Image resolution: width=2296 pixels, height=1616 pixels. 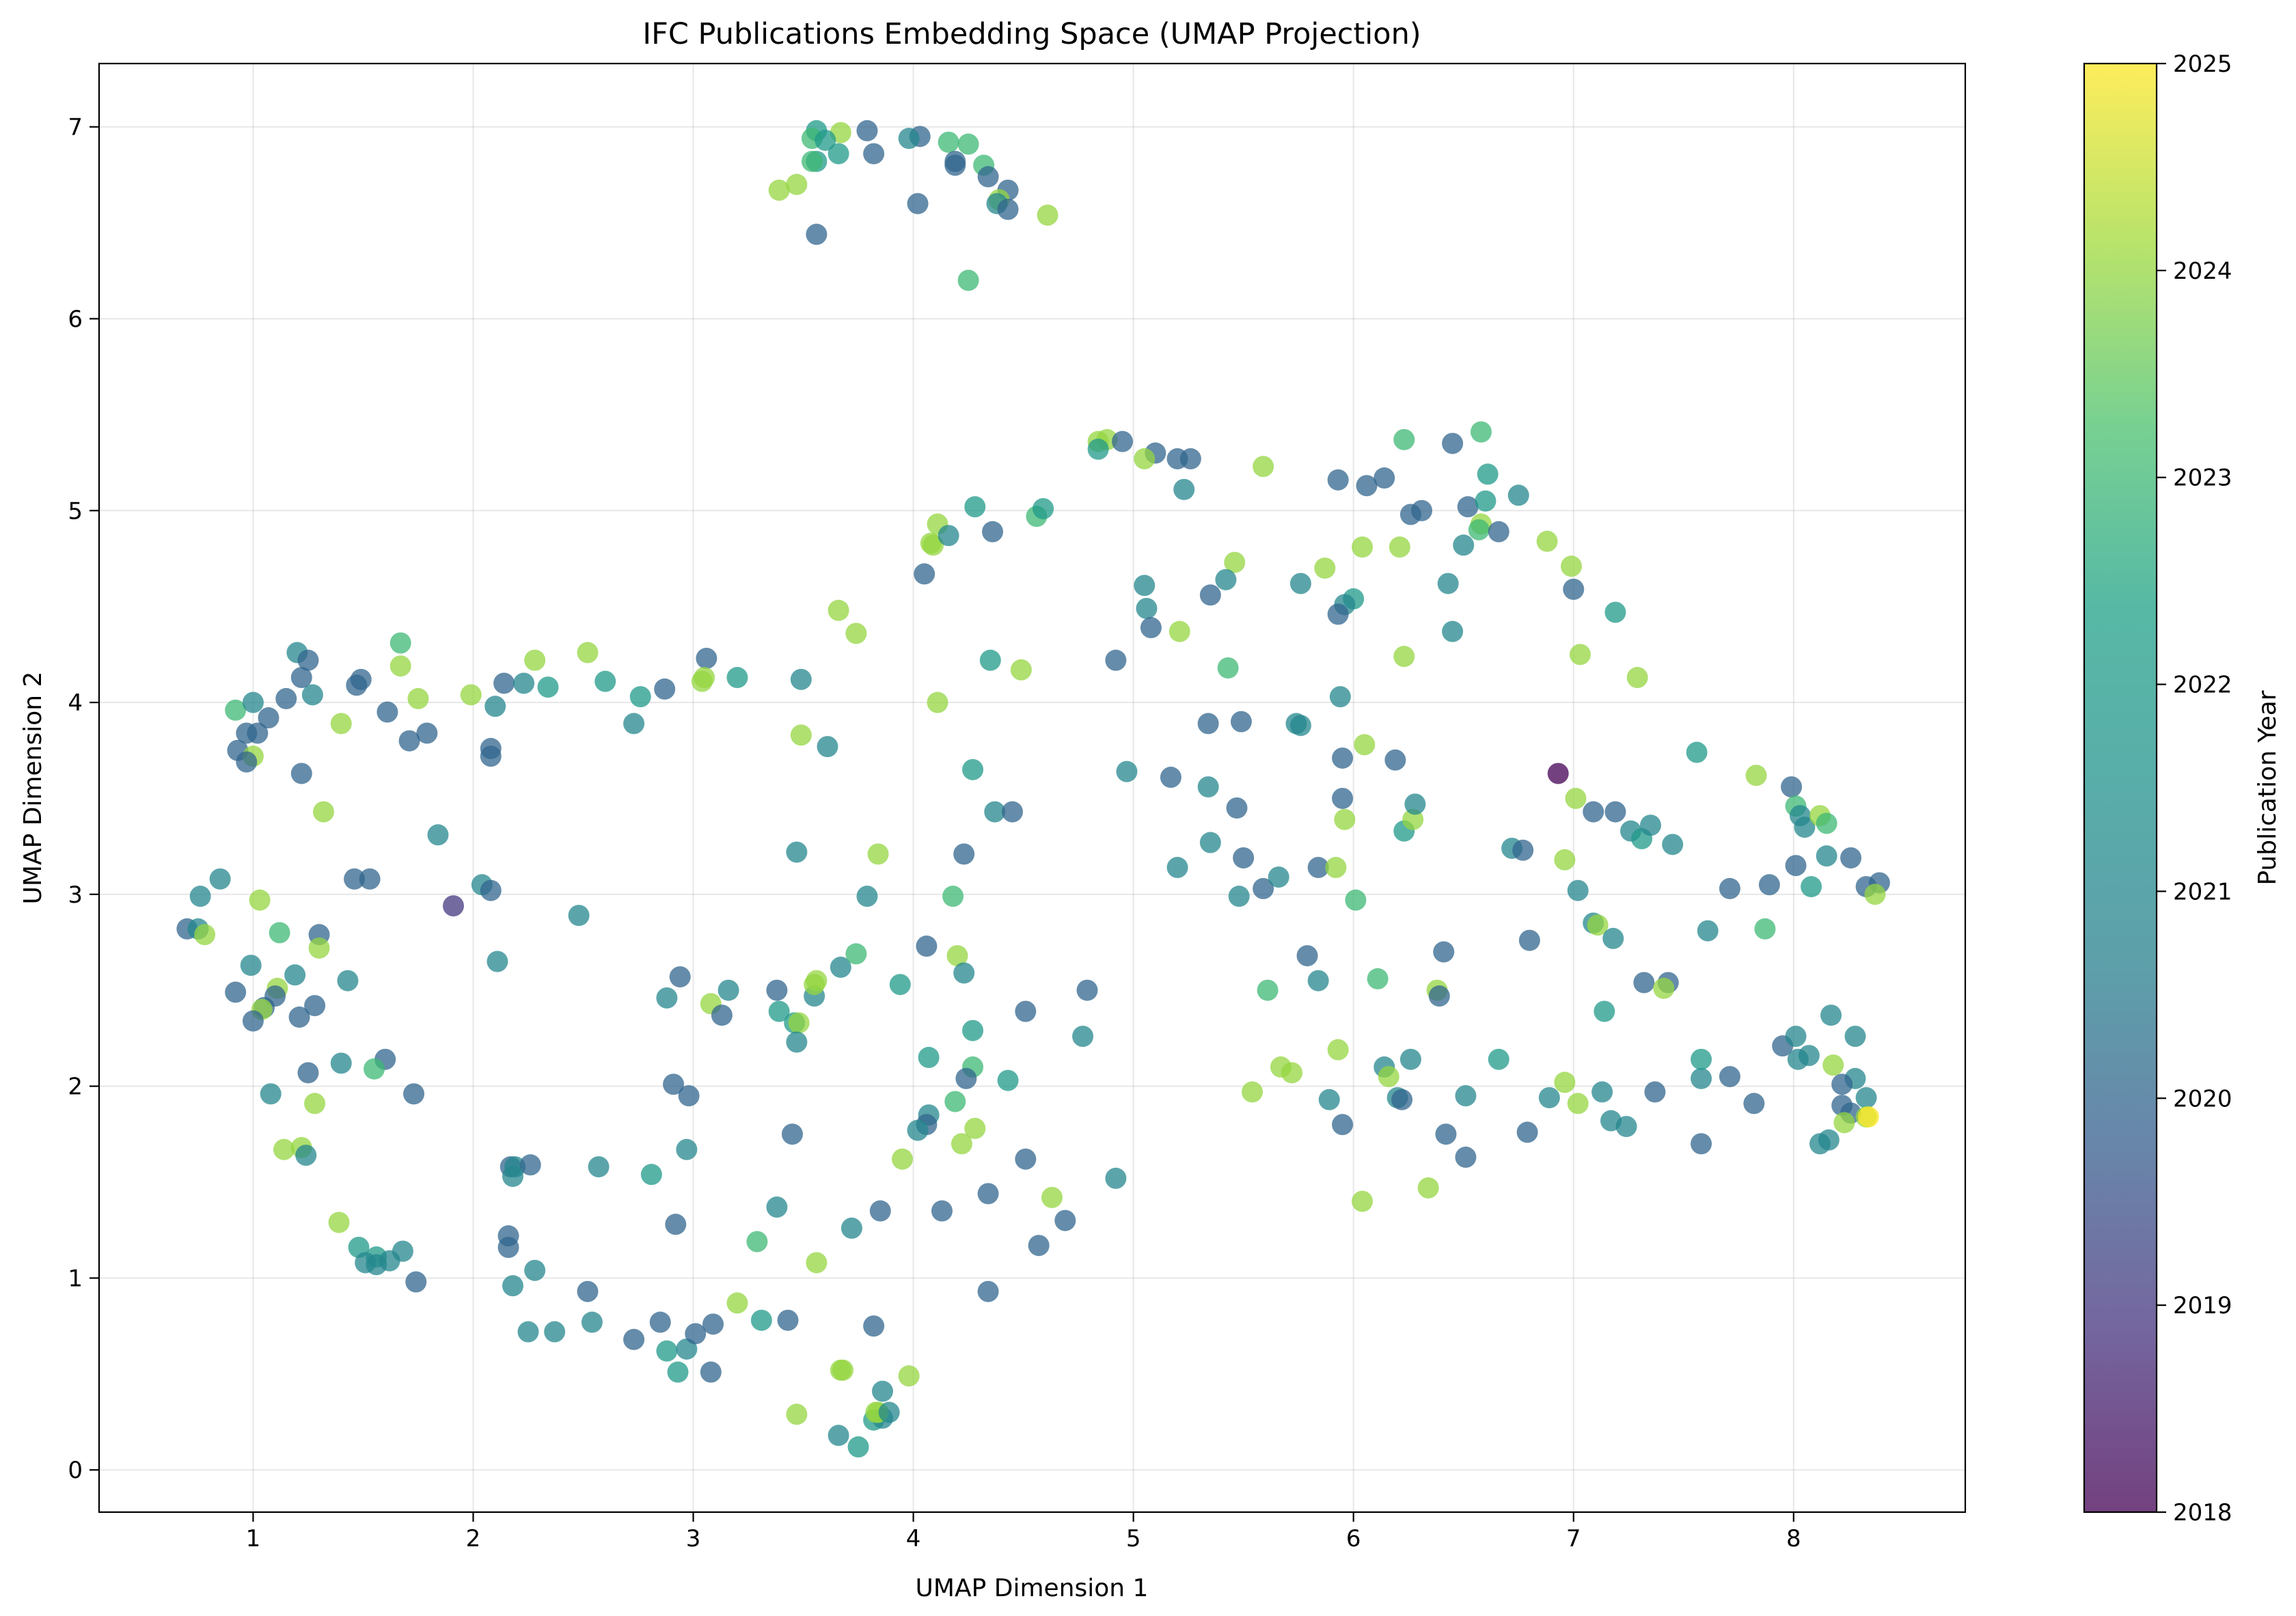 What do you see at coordinates (913, 1538) in the screenshot?
I see `x-tick-label: 4` at bounding box center [913, 1538].